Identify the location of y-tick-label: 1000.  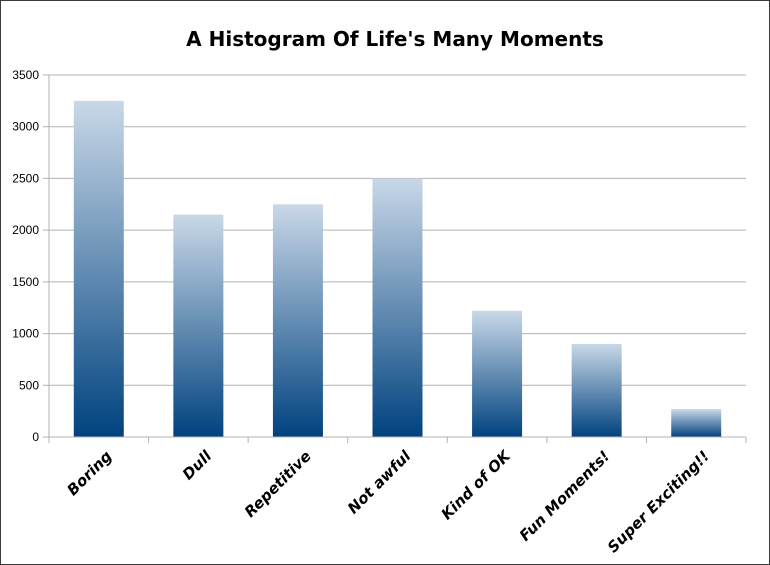
(25, 334).